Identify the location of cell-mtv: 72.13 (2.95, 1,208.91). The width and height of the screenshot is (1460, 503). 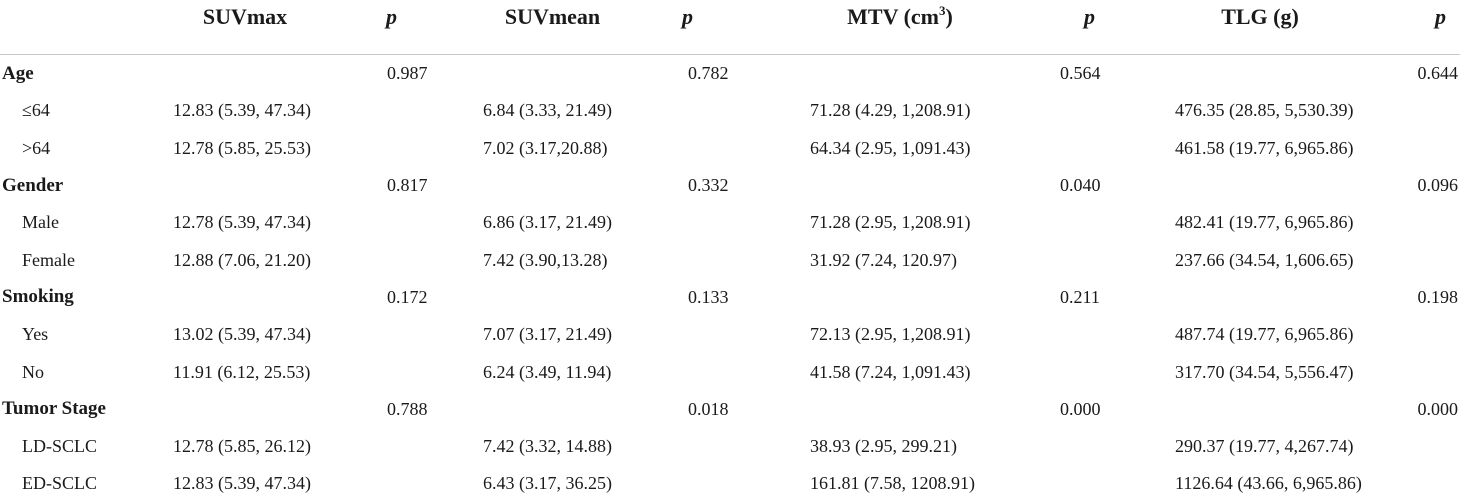
(890, 334).